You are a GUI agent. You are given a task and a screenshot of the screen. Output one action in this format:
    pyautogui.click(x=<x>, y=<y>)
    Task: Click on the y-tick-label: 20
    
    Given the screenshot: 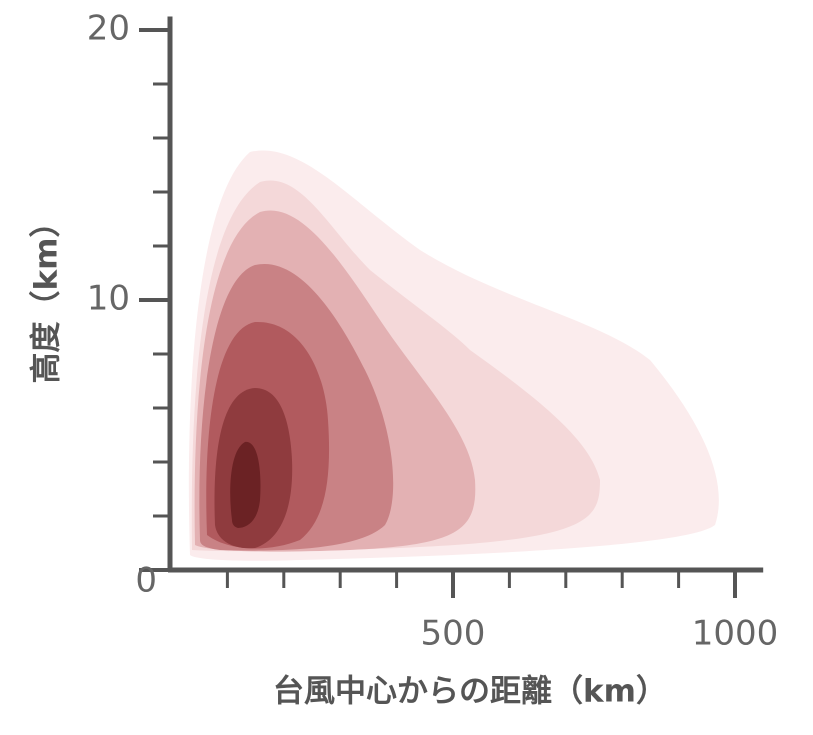 What is the action you would take?
    pyautogui.click(x=108, y=29)
    